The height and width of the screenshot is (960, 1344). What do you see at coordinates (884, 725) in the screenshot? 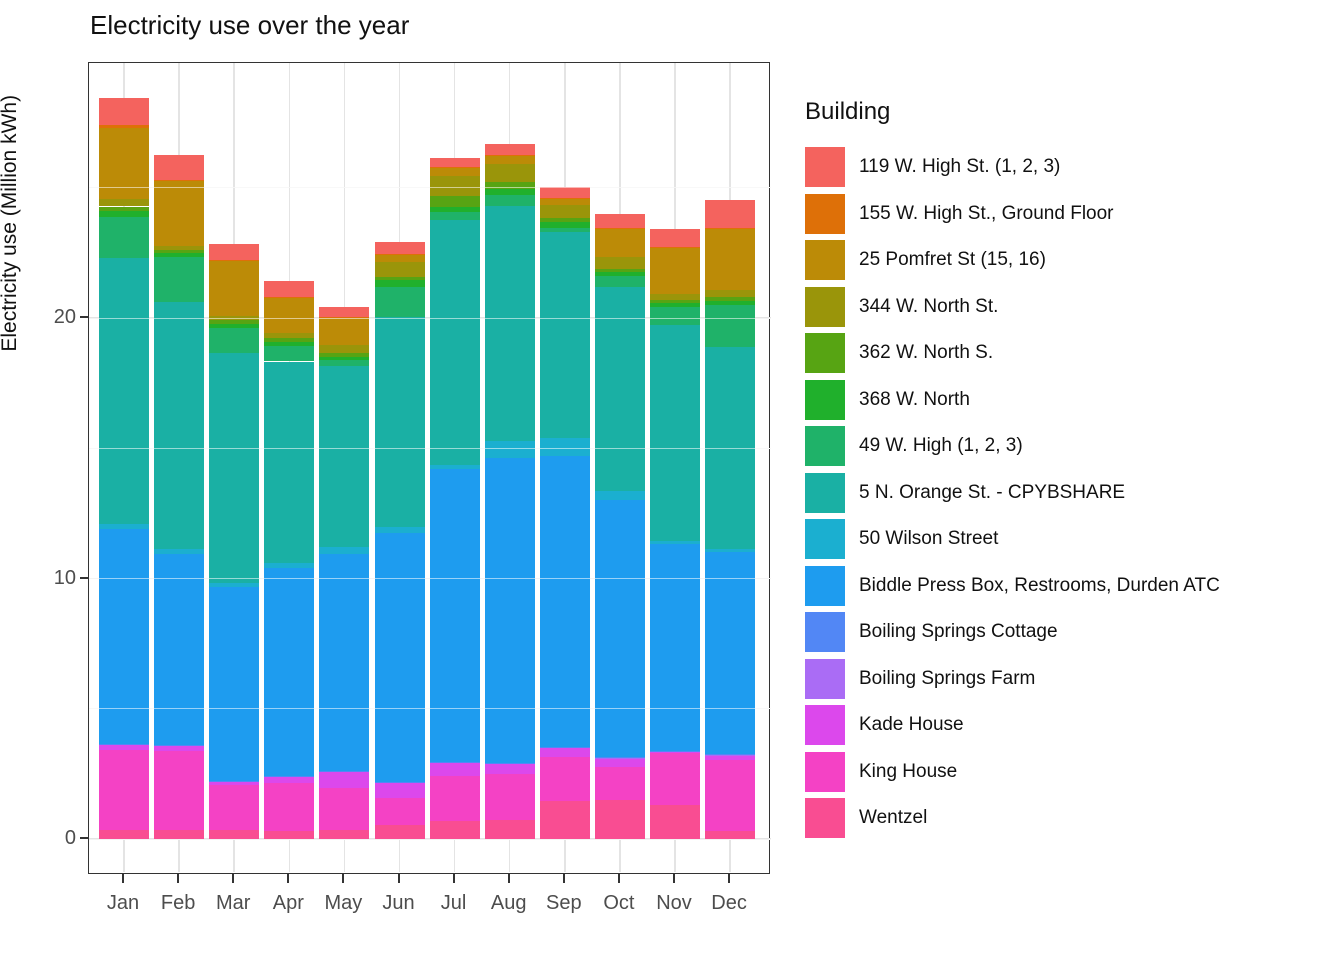
I see `legend-item: Kade House` at bounding box center [884, 725].